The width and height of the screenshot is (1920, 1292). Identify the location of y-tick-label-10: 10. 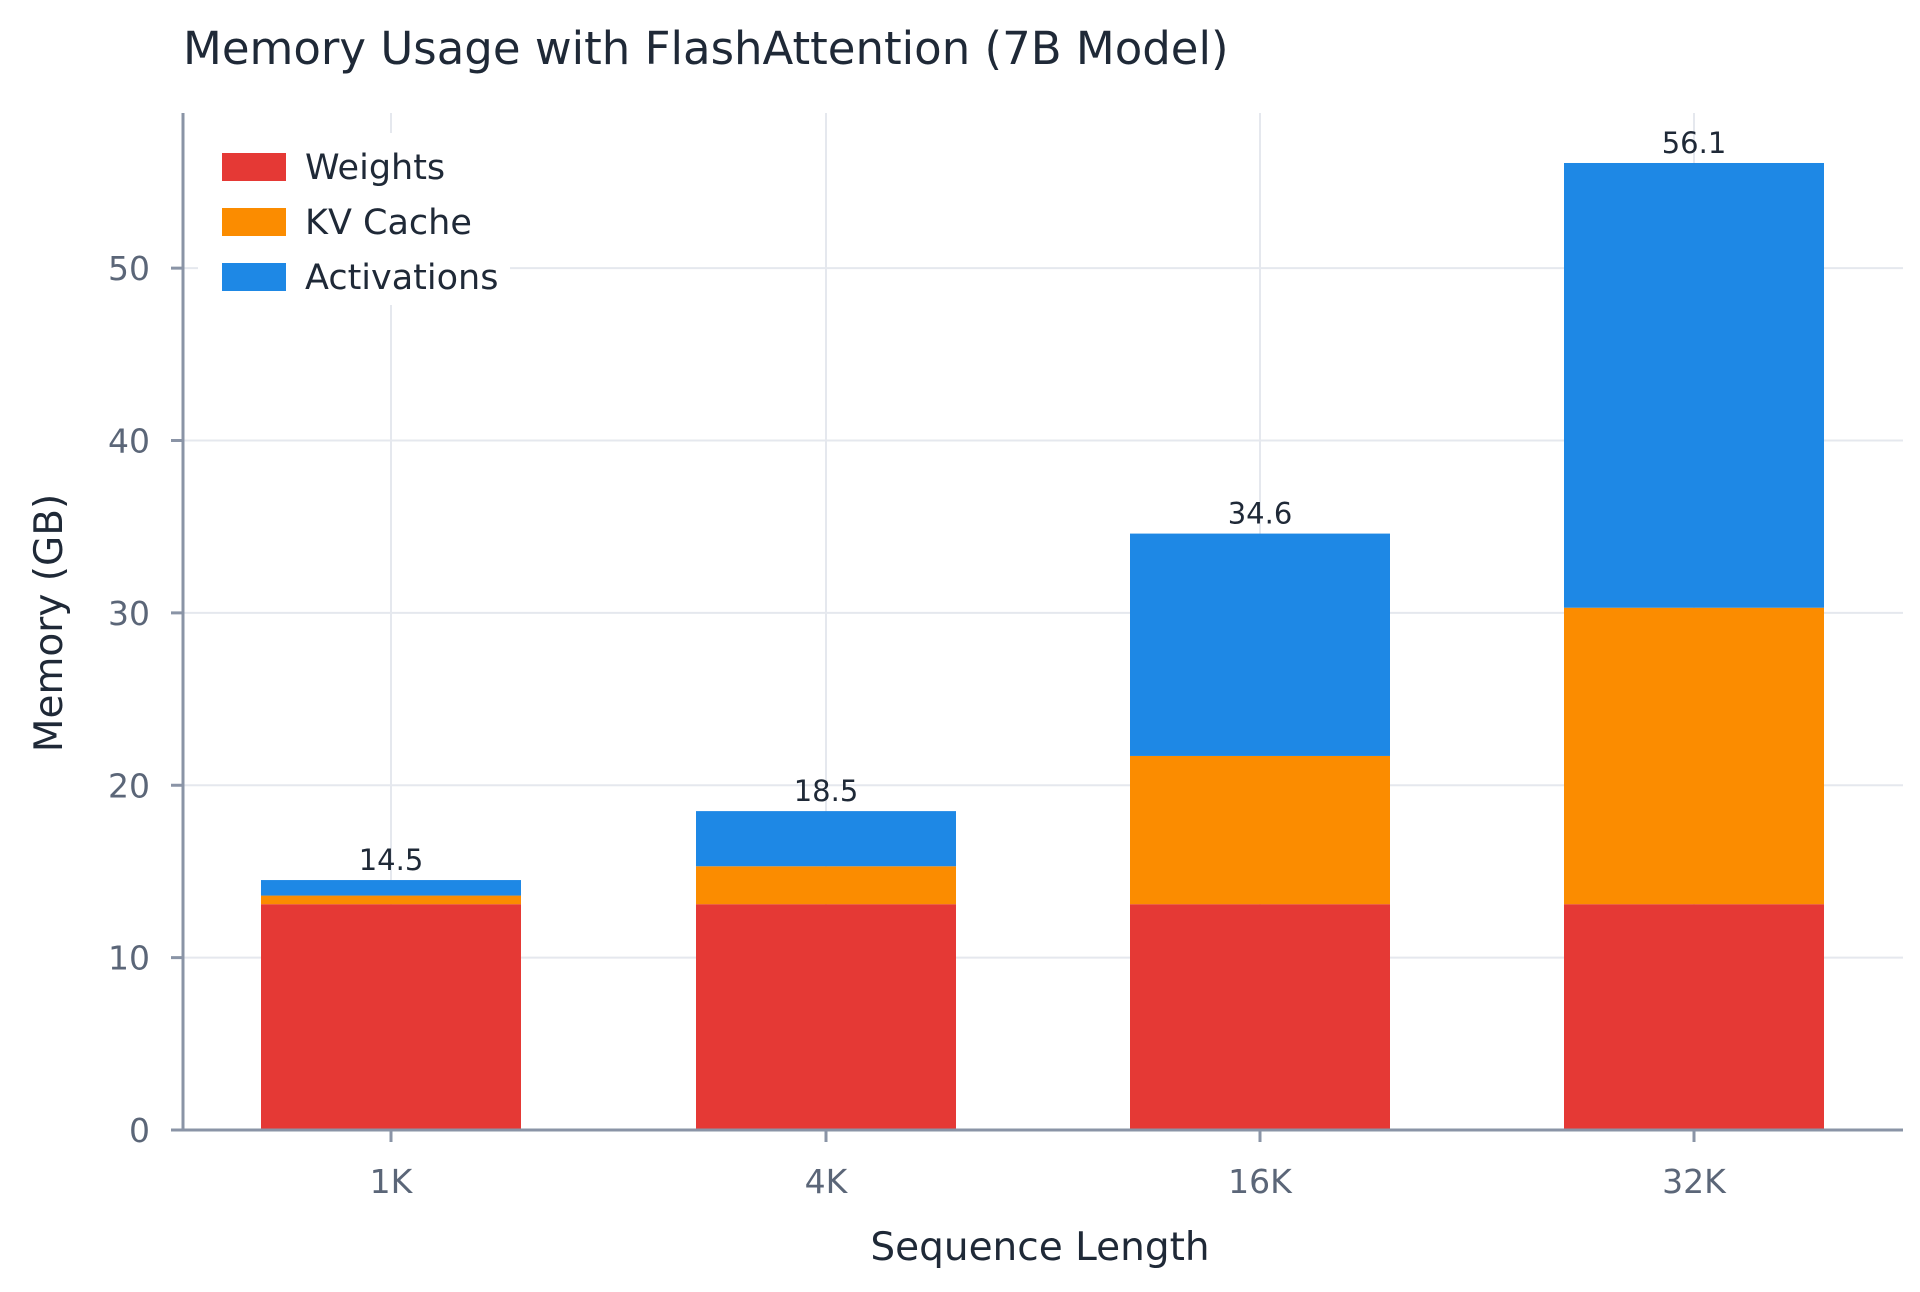
(129, 958).